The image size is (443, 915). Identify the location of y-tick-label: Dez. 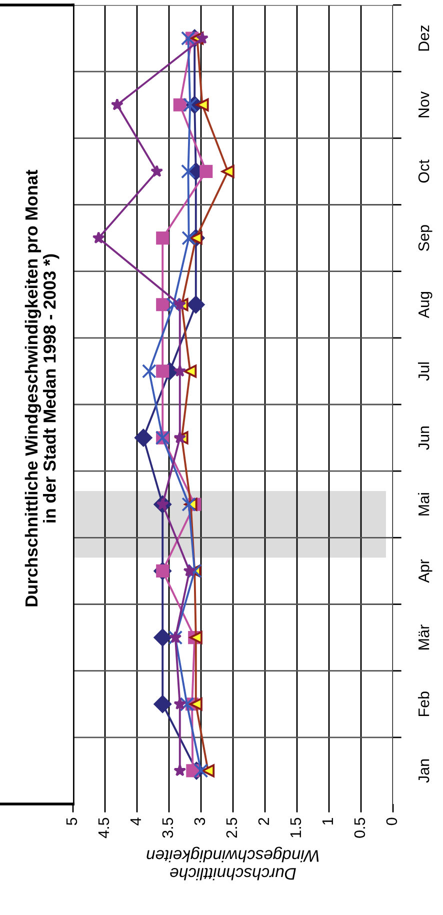
(424, 38).